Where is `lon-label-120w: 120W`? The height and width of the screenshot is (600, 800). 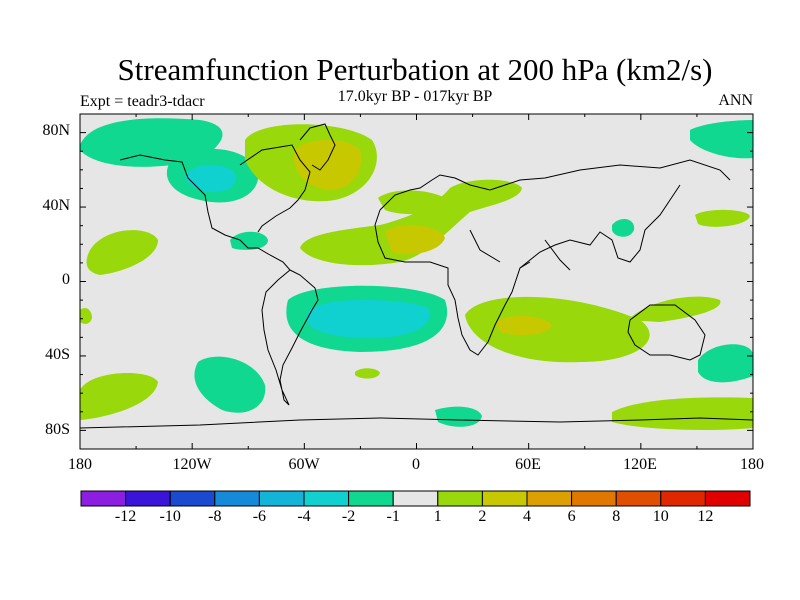
lon-label-120w: 120W is located at coordinates (192, 464).